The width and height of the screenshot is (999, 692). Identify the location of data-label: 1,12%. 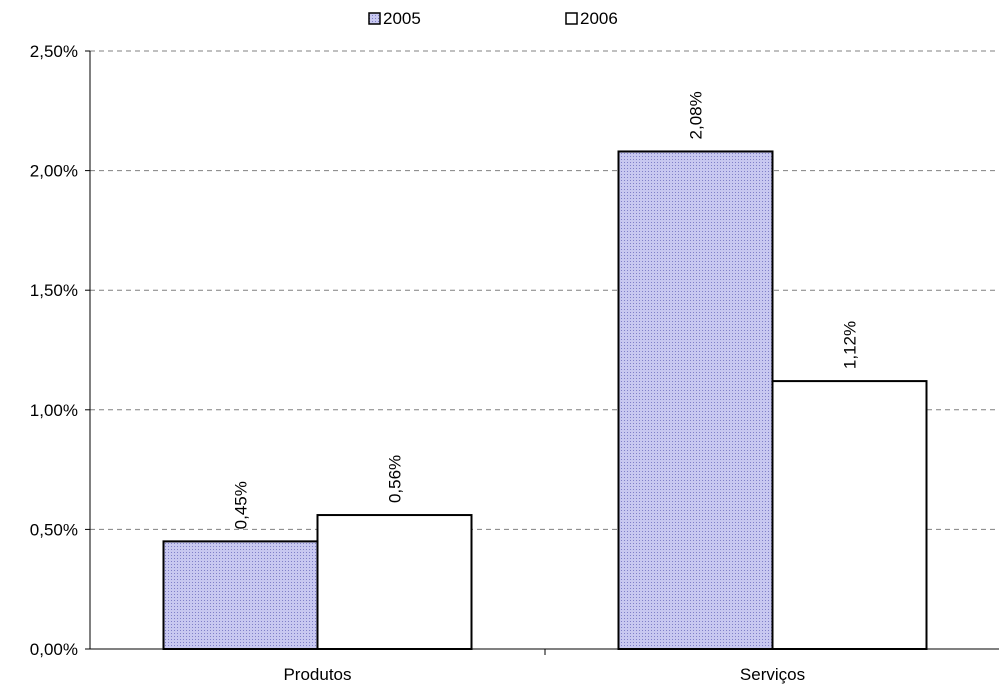
(850, 345).